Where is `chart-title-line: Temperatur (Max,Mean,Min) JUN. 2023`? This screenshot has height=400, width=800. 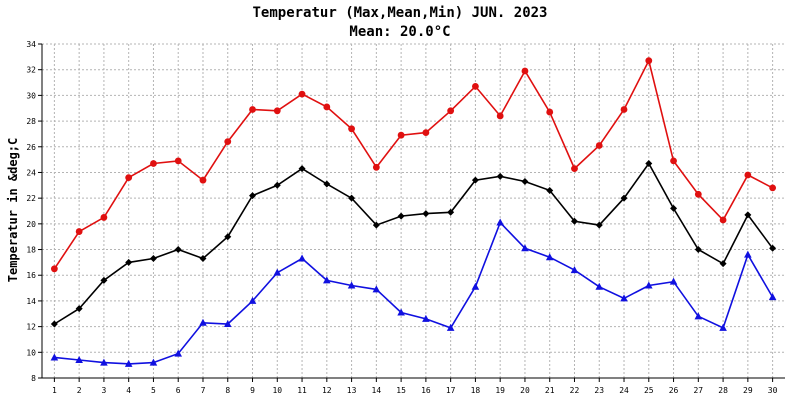 chart-title-line: Temperatur (Max,Mean,Min) JUN. 2023 is located at coordinates (400, 13).